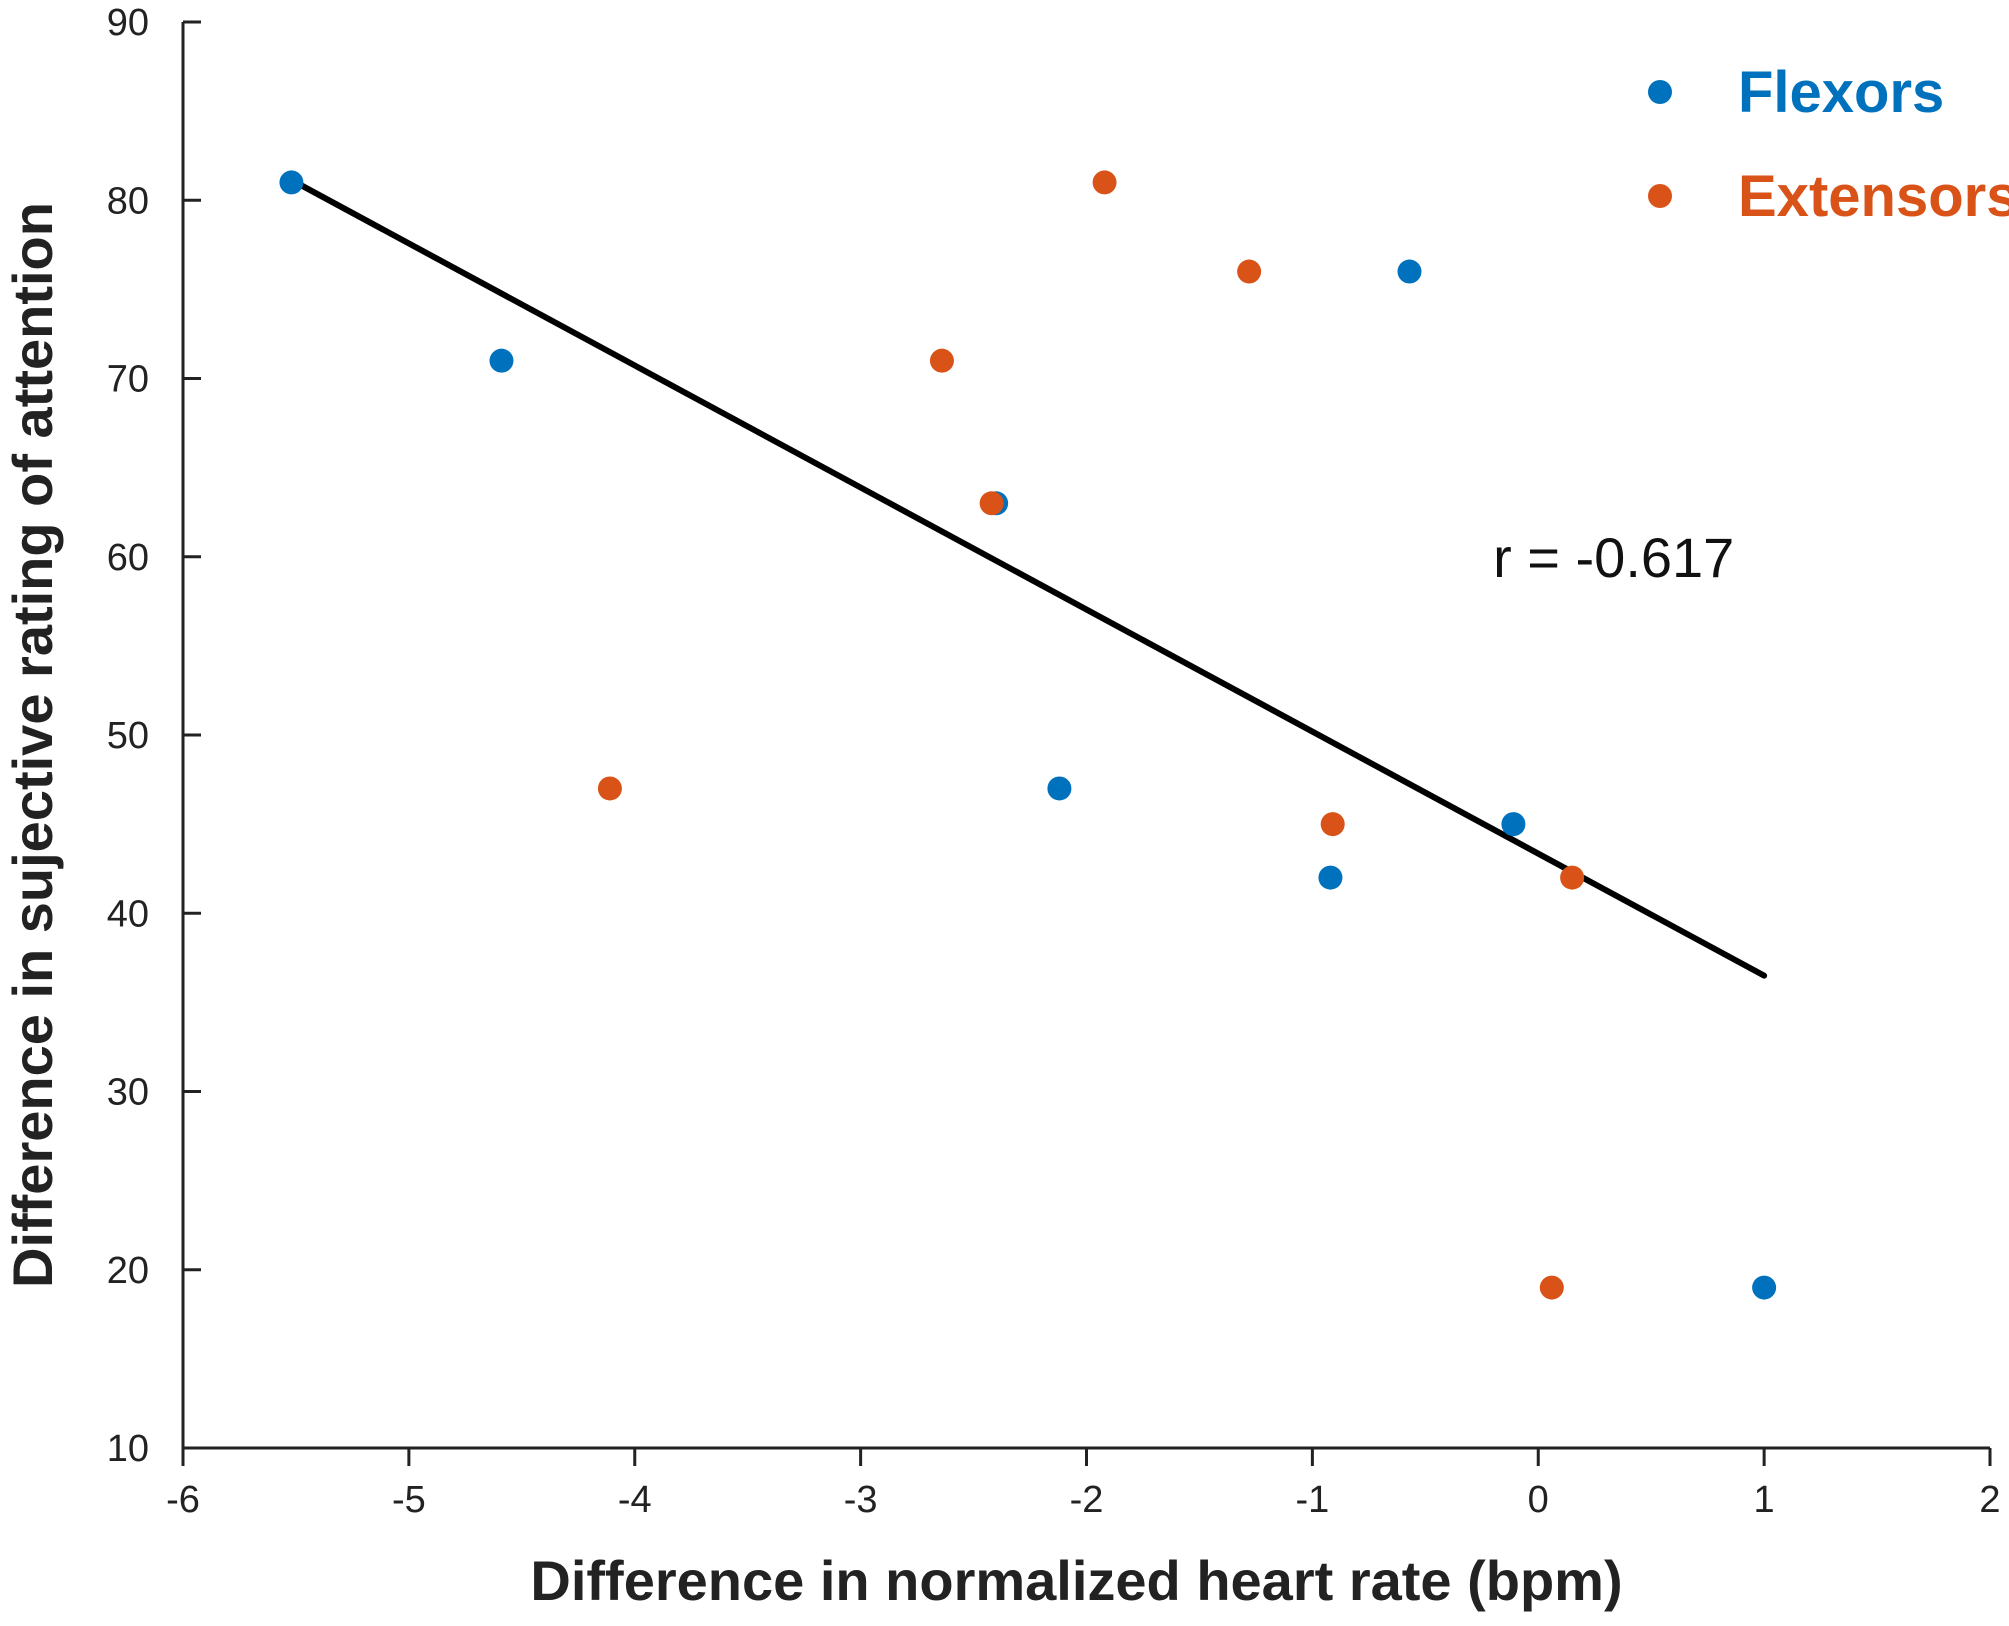  What do you see at coordinates (154, 736) in the screenshot?
I see `y-ticks: 10 20 30 40 50 60 70 80 90` at bounding box center [154, 736].